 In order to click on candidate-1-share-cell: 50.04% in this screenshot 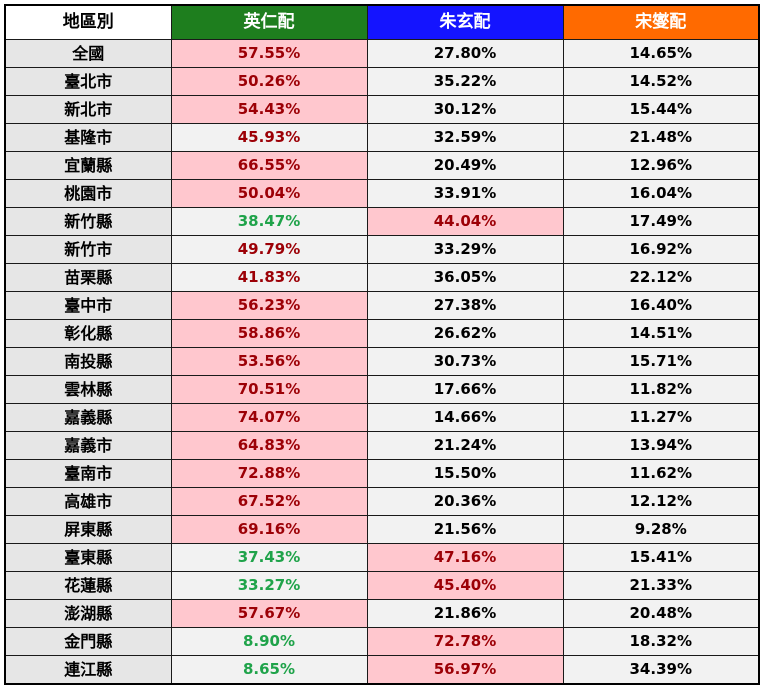, I will do `click(269, 193)`.